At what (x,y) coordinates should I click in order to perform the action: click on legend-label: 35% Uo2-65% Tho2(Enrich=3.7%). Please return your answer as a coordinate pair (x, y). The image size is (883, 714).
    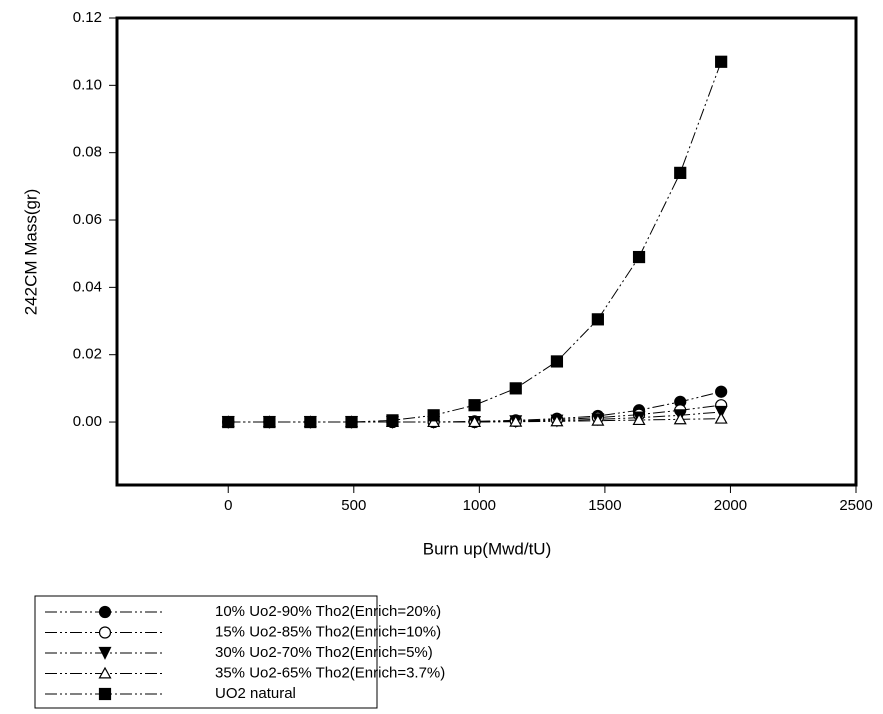
    Looking at the image, I should click on (330, 672).